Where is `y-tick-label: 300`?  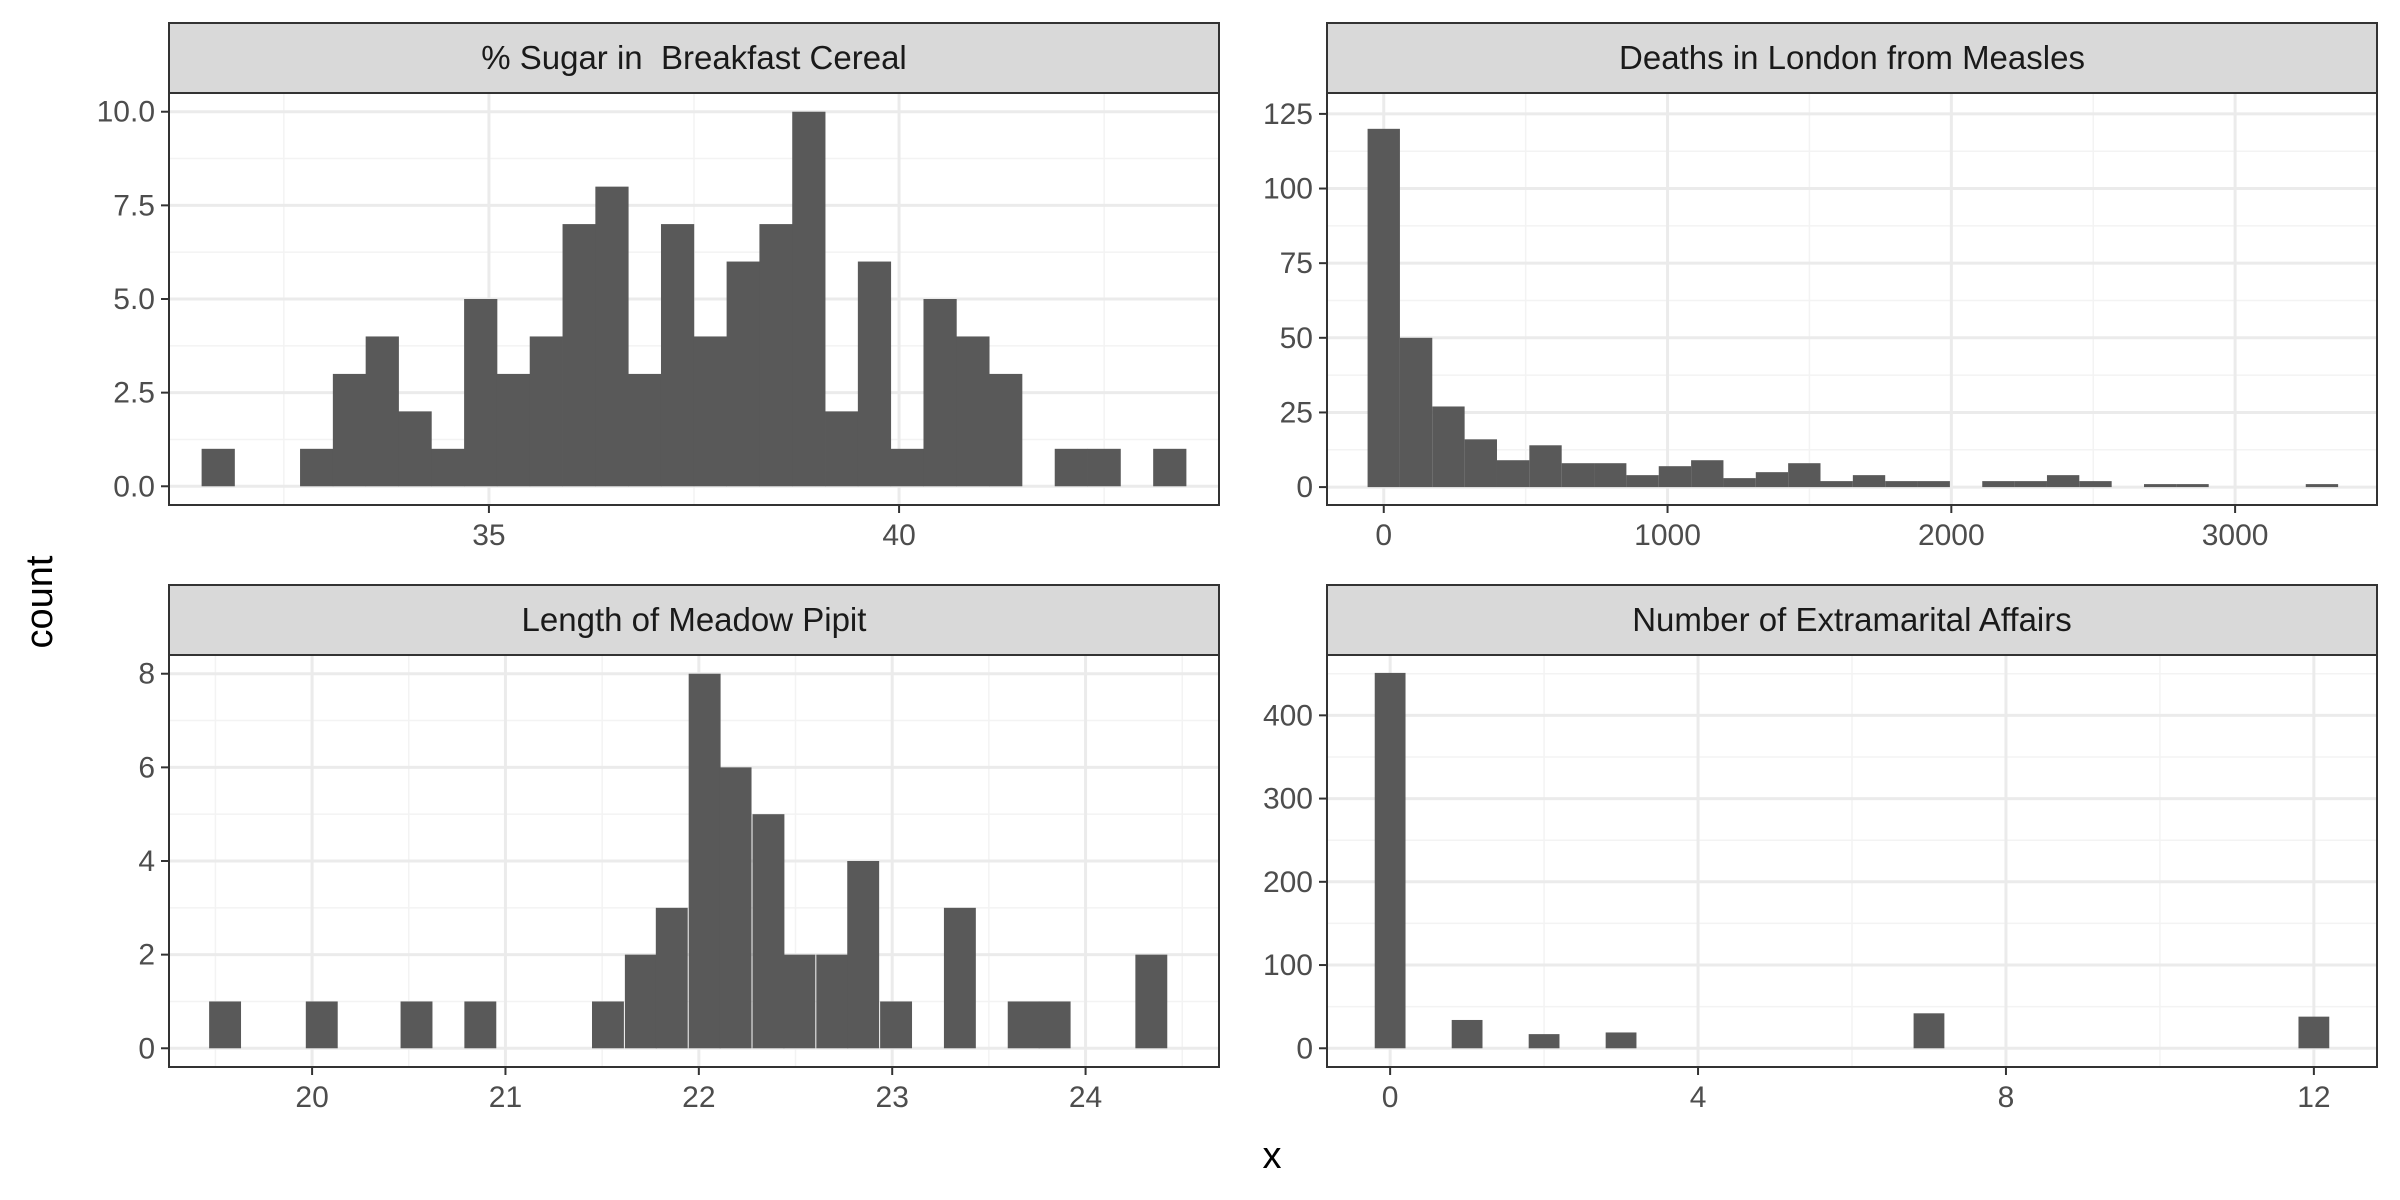 y-tick-label: 300 is located at coordinates (1288, 799).